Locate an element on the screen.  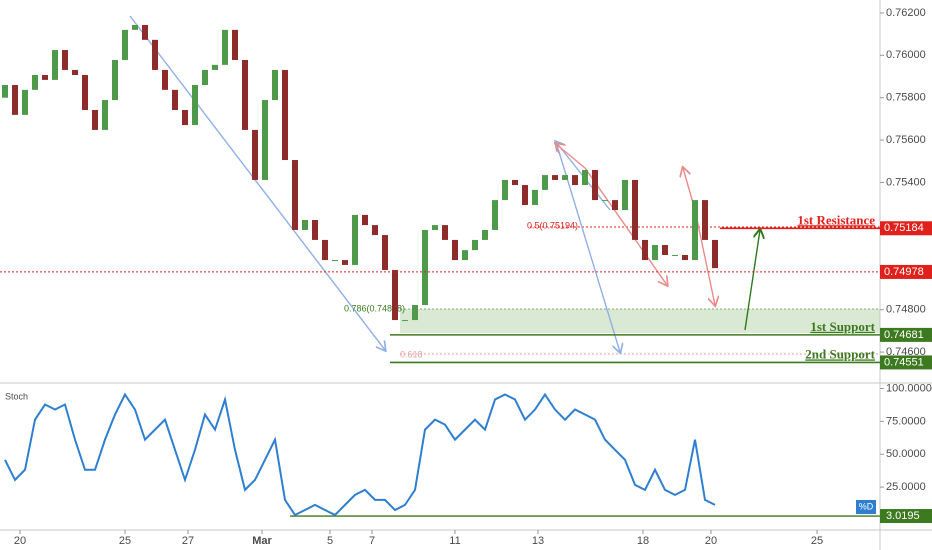
y-tick-label: 0.75800 is located at coordinates (906, 98).